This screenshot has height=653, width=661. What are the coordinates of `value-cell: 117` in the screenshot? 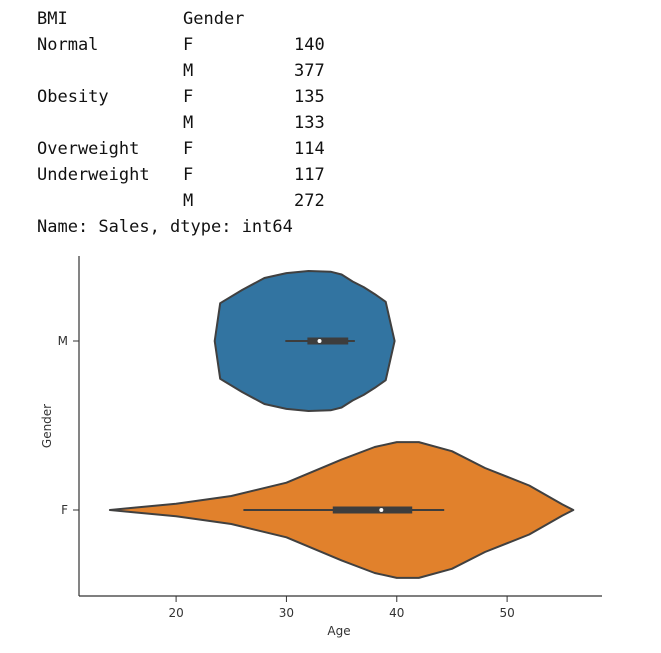 It's located at (309, 175).